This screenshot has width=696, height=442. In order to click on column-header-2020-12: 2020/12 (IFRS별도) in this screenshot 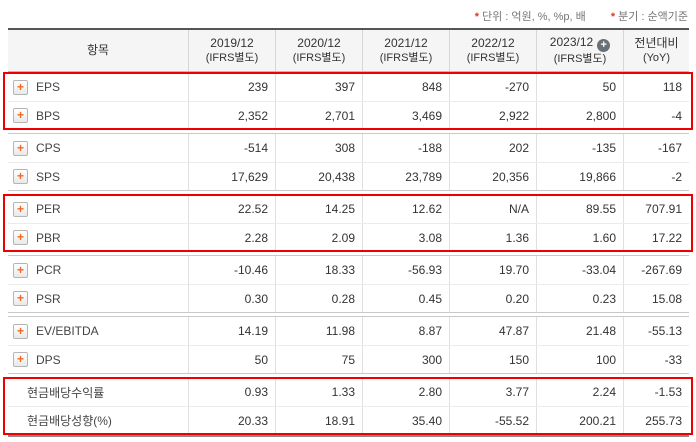, I will do `click(318, 50)`.